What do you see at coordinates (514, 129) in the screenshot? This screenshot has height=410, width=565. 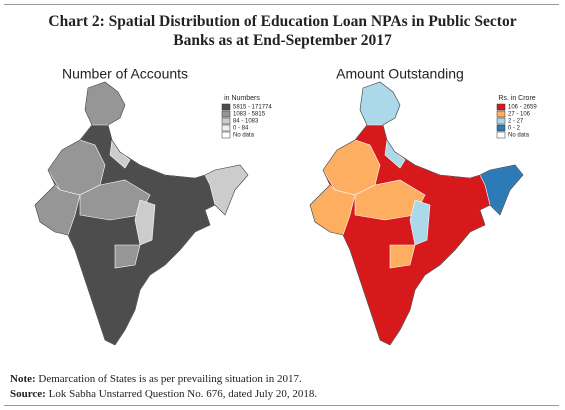 I see `legend-label: 0 - 2` at bounding box center [514, 129].